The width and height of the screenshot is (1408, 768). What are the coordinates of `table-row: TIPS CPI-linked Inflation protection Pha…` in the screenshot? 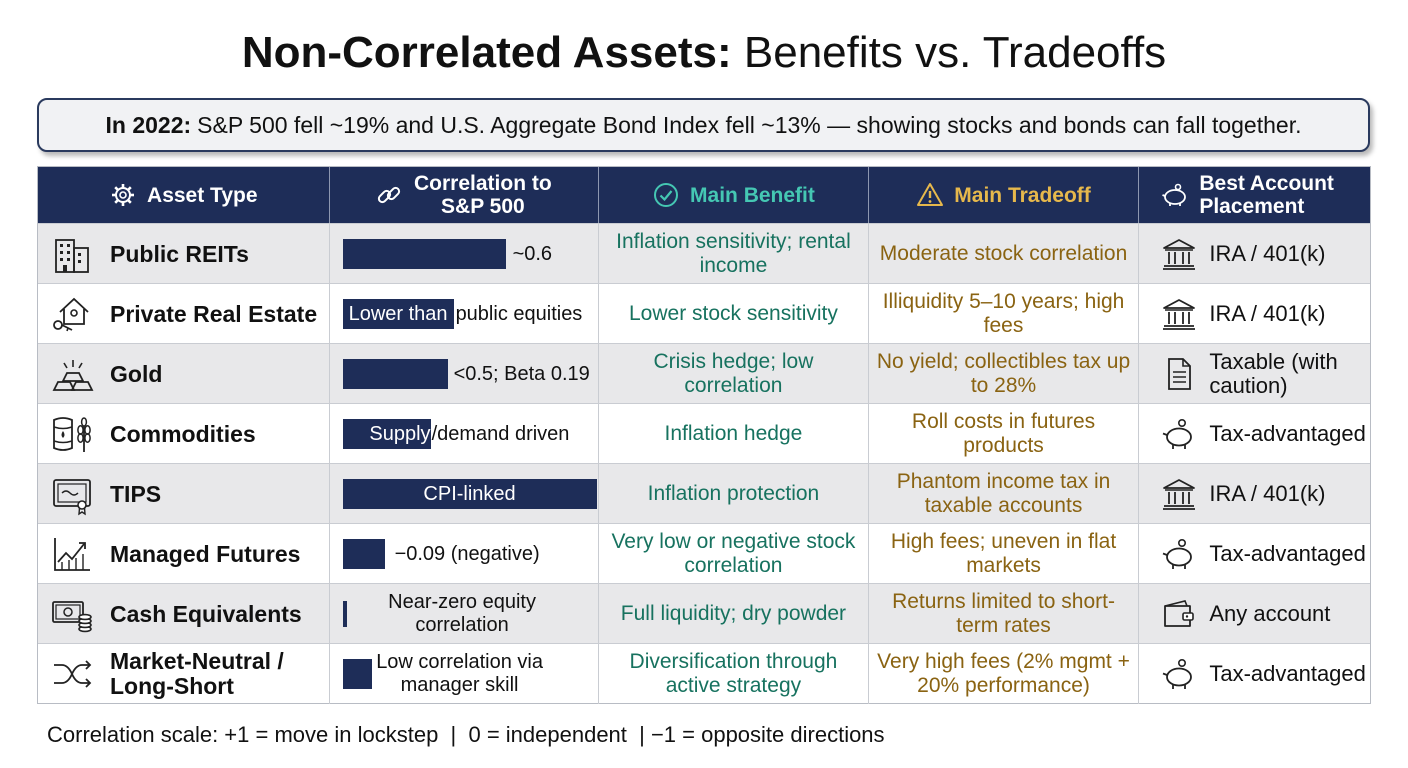 It's located at (704, 493).